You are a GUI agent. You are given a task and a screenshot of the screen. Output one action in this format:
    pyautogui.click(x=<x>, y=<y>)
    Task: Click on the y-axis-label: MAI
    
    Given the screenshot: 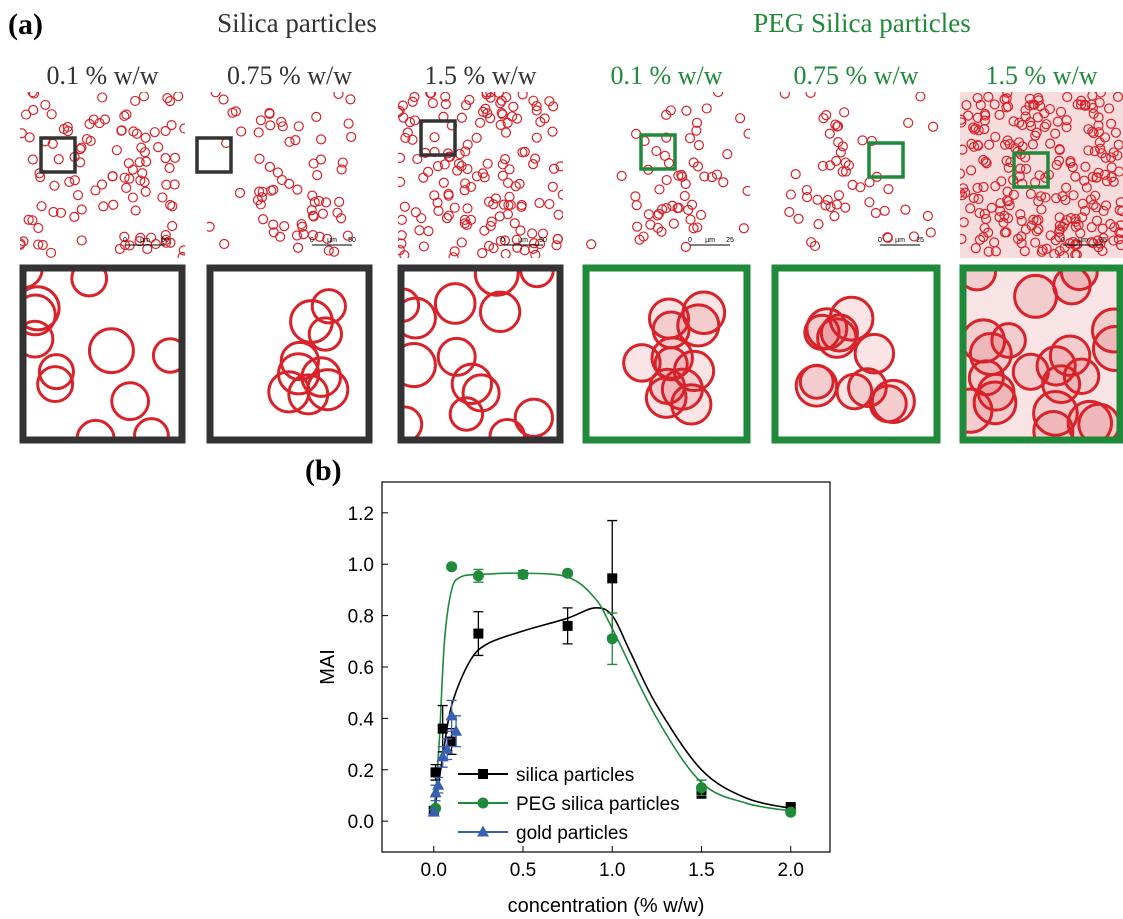 What is the action you would take?
    pyautogui.click(x=328, y=667)
    